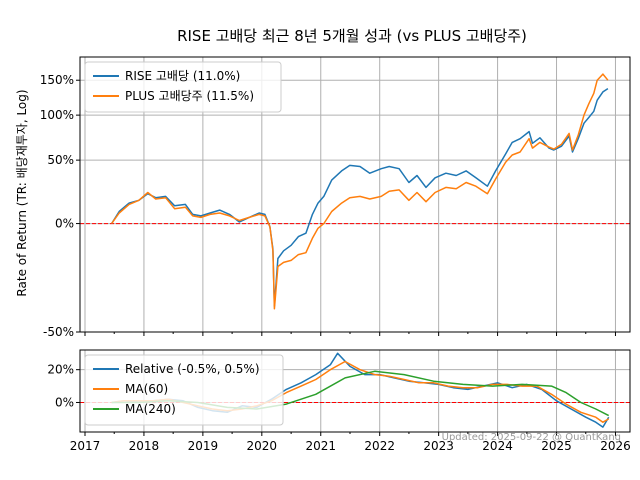 This screenshot has height=480, width=640. Describe the element at coordinates (203, 446) in the screenshot. I see `x-tick-label: 2019` at that location.